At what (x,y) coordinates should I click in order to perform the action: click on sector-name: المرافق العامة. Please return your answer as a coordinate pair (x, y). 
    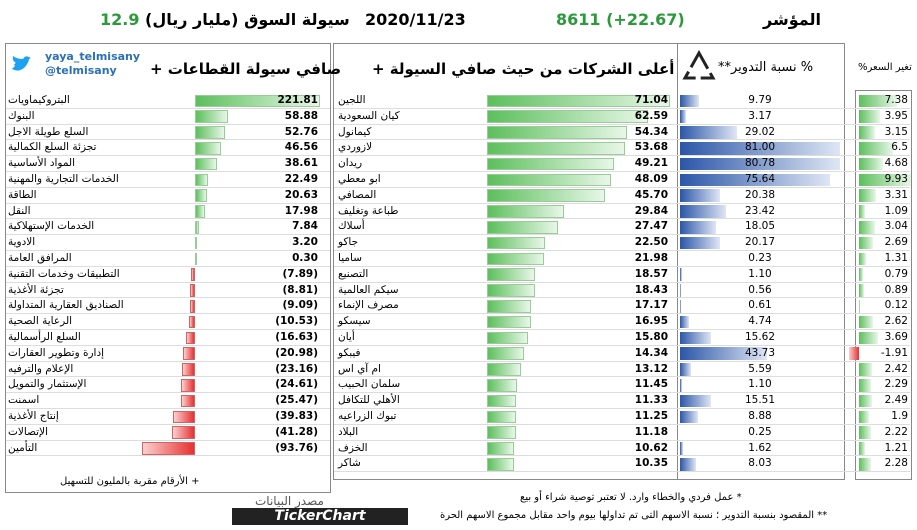
    Looking at the image, I should click on (40, 258).